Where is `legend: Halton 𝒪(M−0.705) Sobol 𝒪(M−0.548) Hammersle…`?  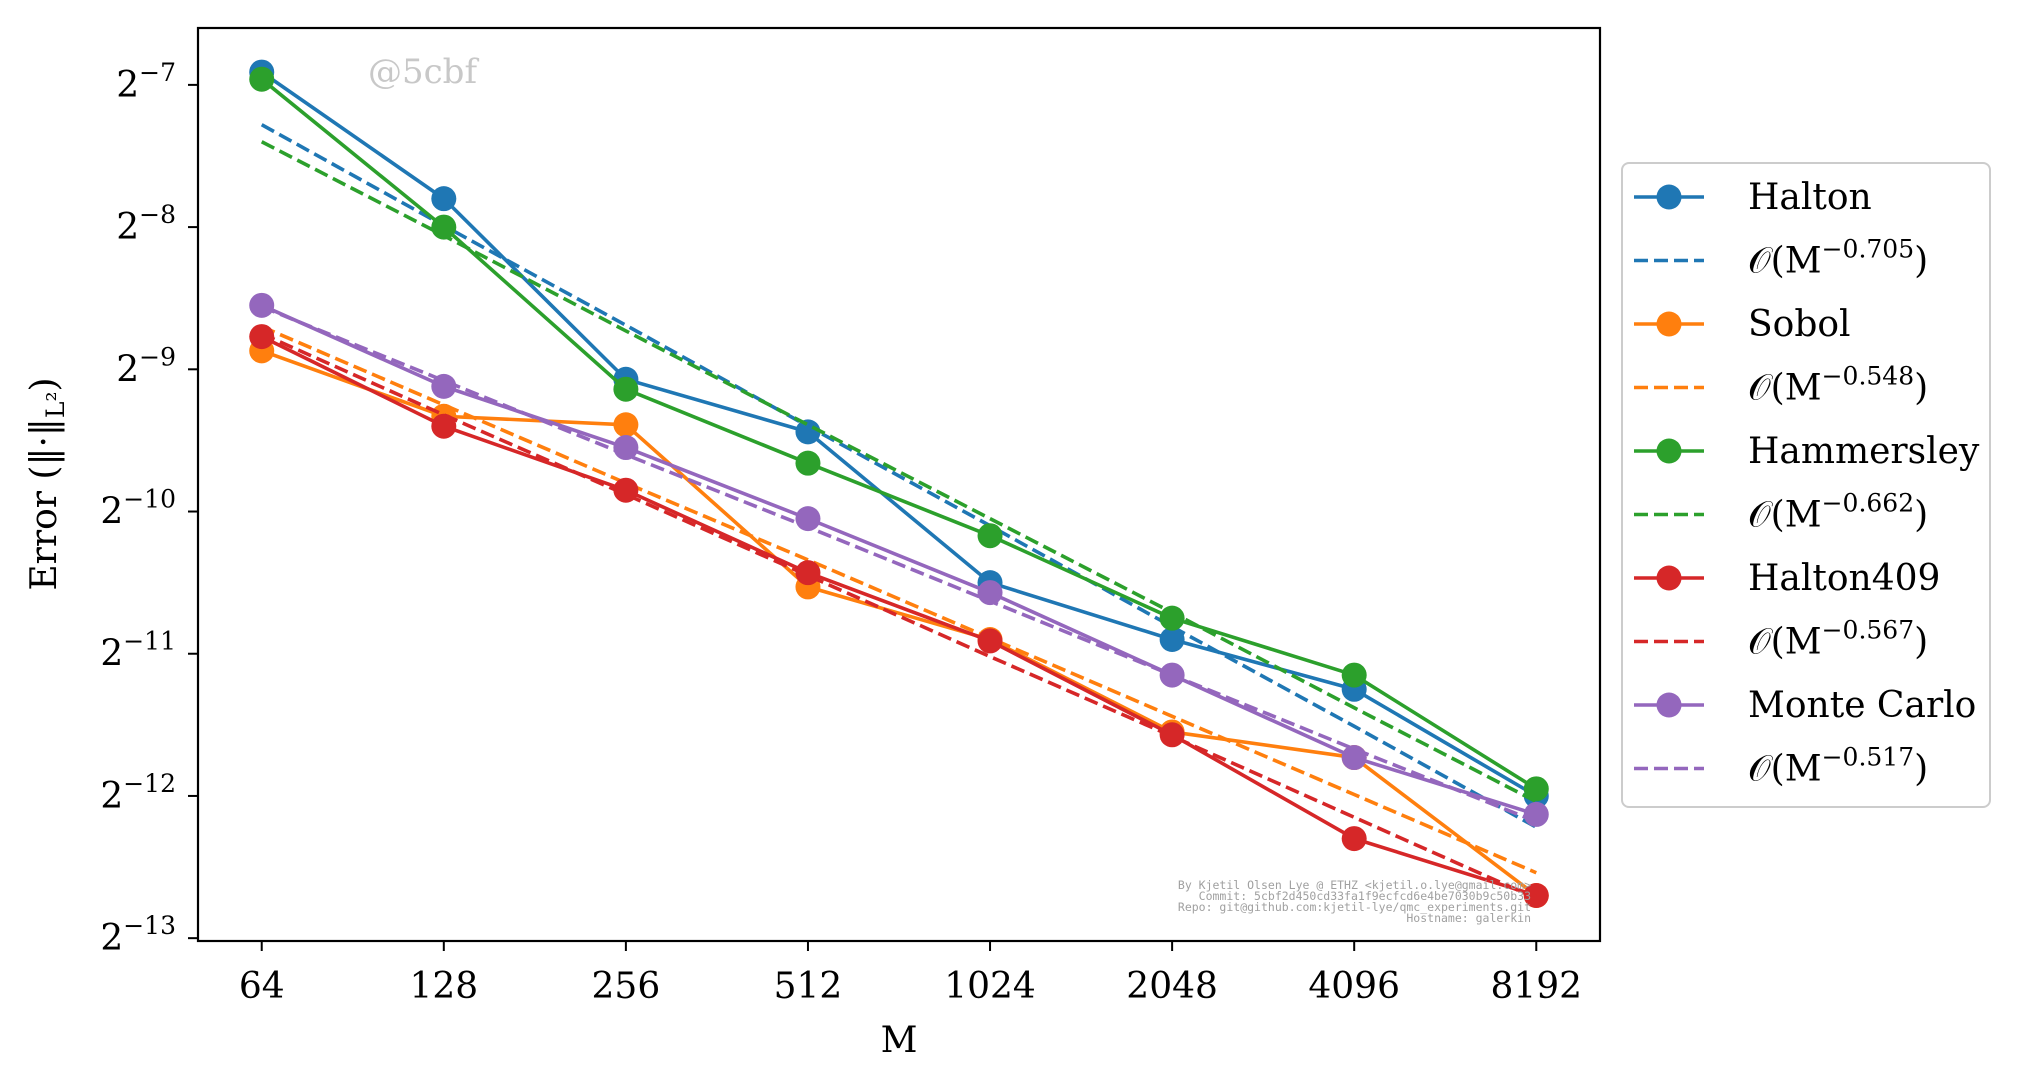 legend: Halton 𝒪(M−0.705) Sobol 𝒪(M−0.548) Hammersle… is located at coordinates (1806, 485).